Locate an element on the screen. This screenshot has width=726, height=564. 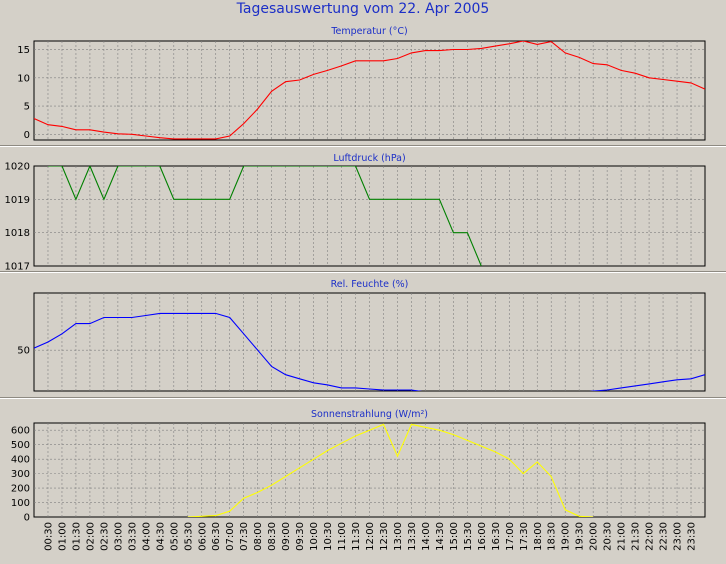
x-tick-label: 21:30 is located at coordinates (636, 536).